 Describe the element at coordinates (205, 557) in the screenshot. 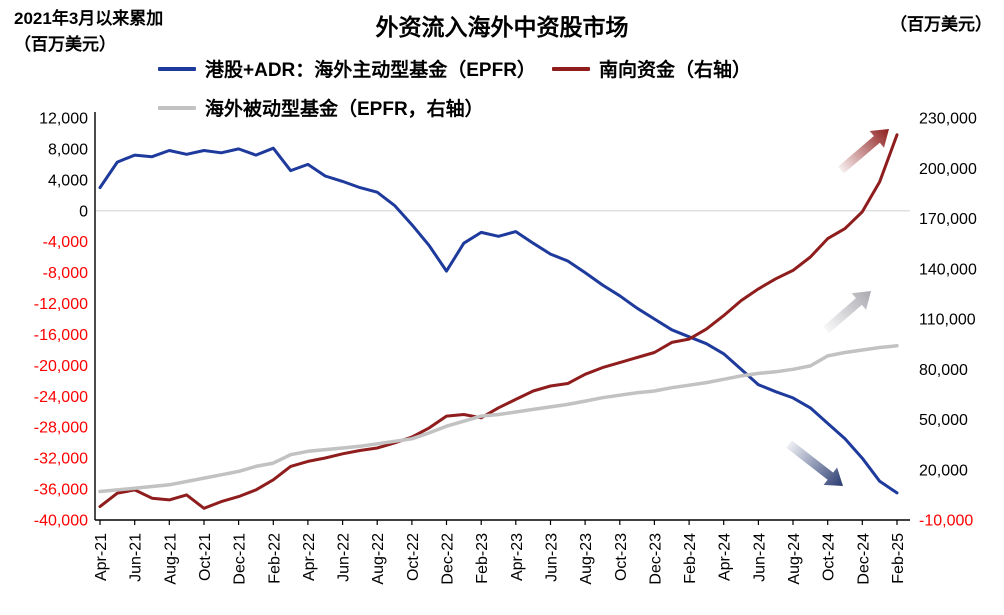

I see `x-axis-tick-label: Oct-21` at that location.